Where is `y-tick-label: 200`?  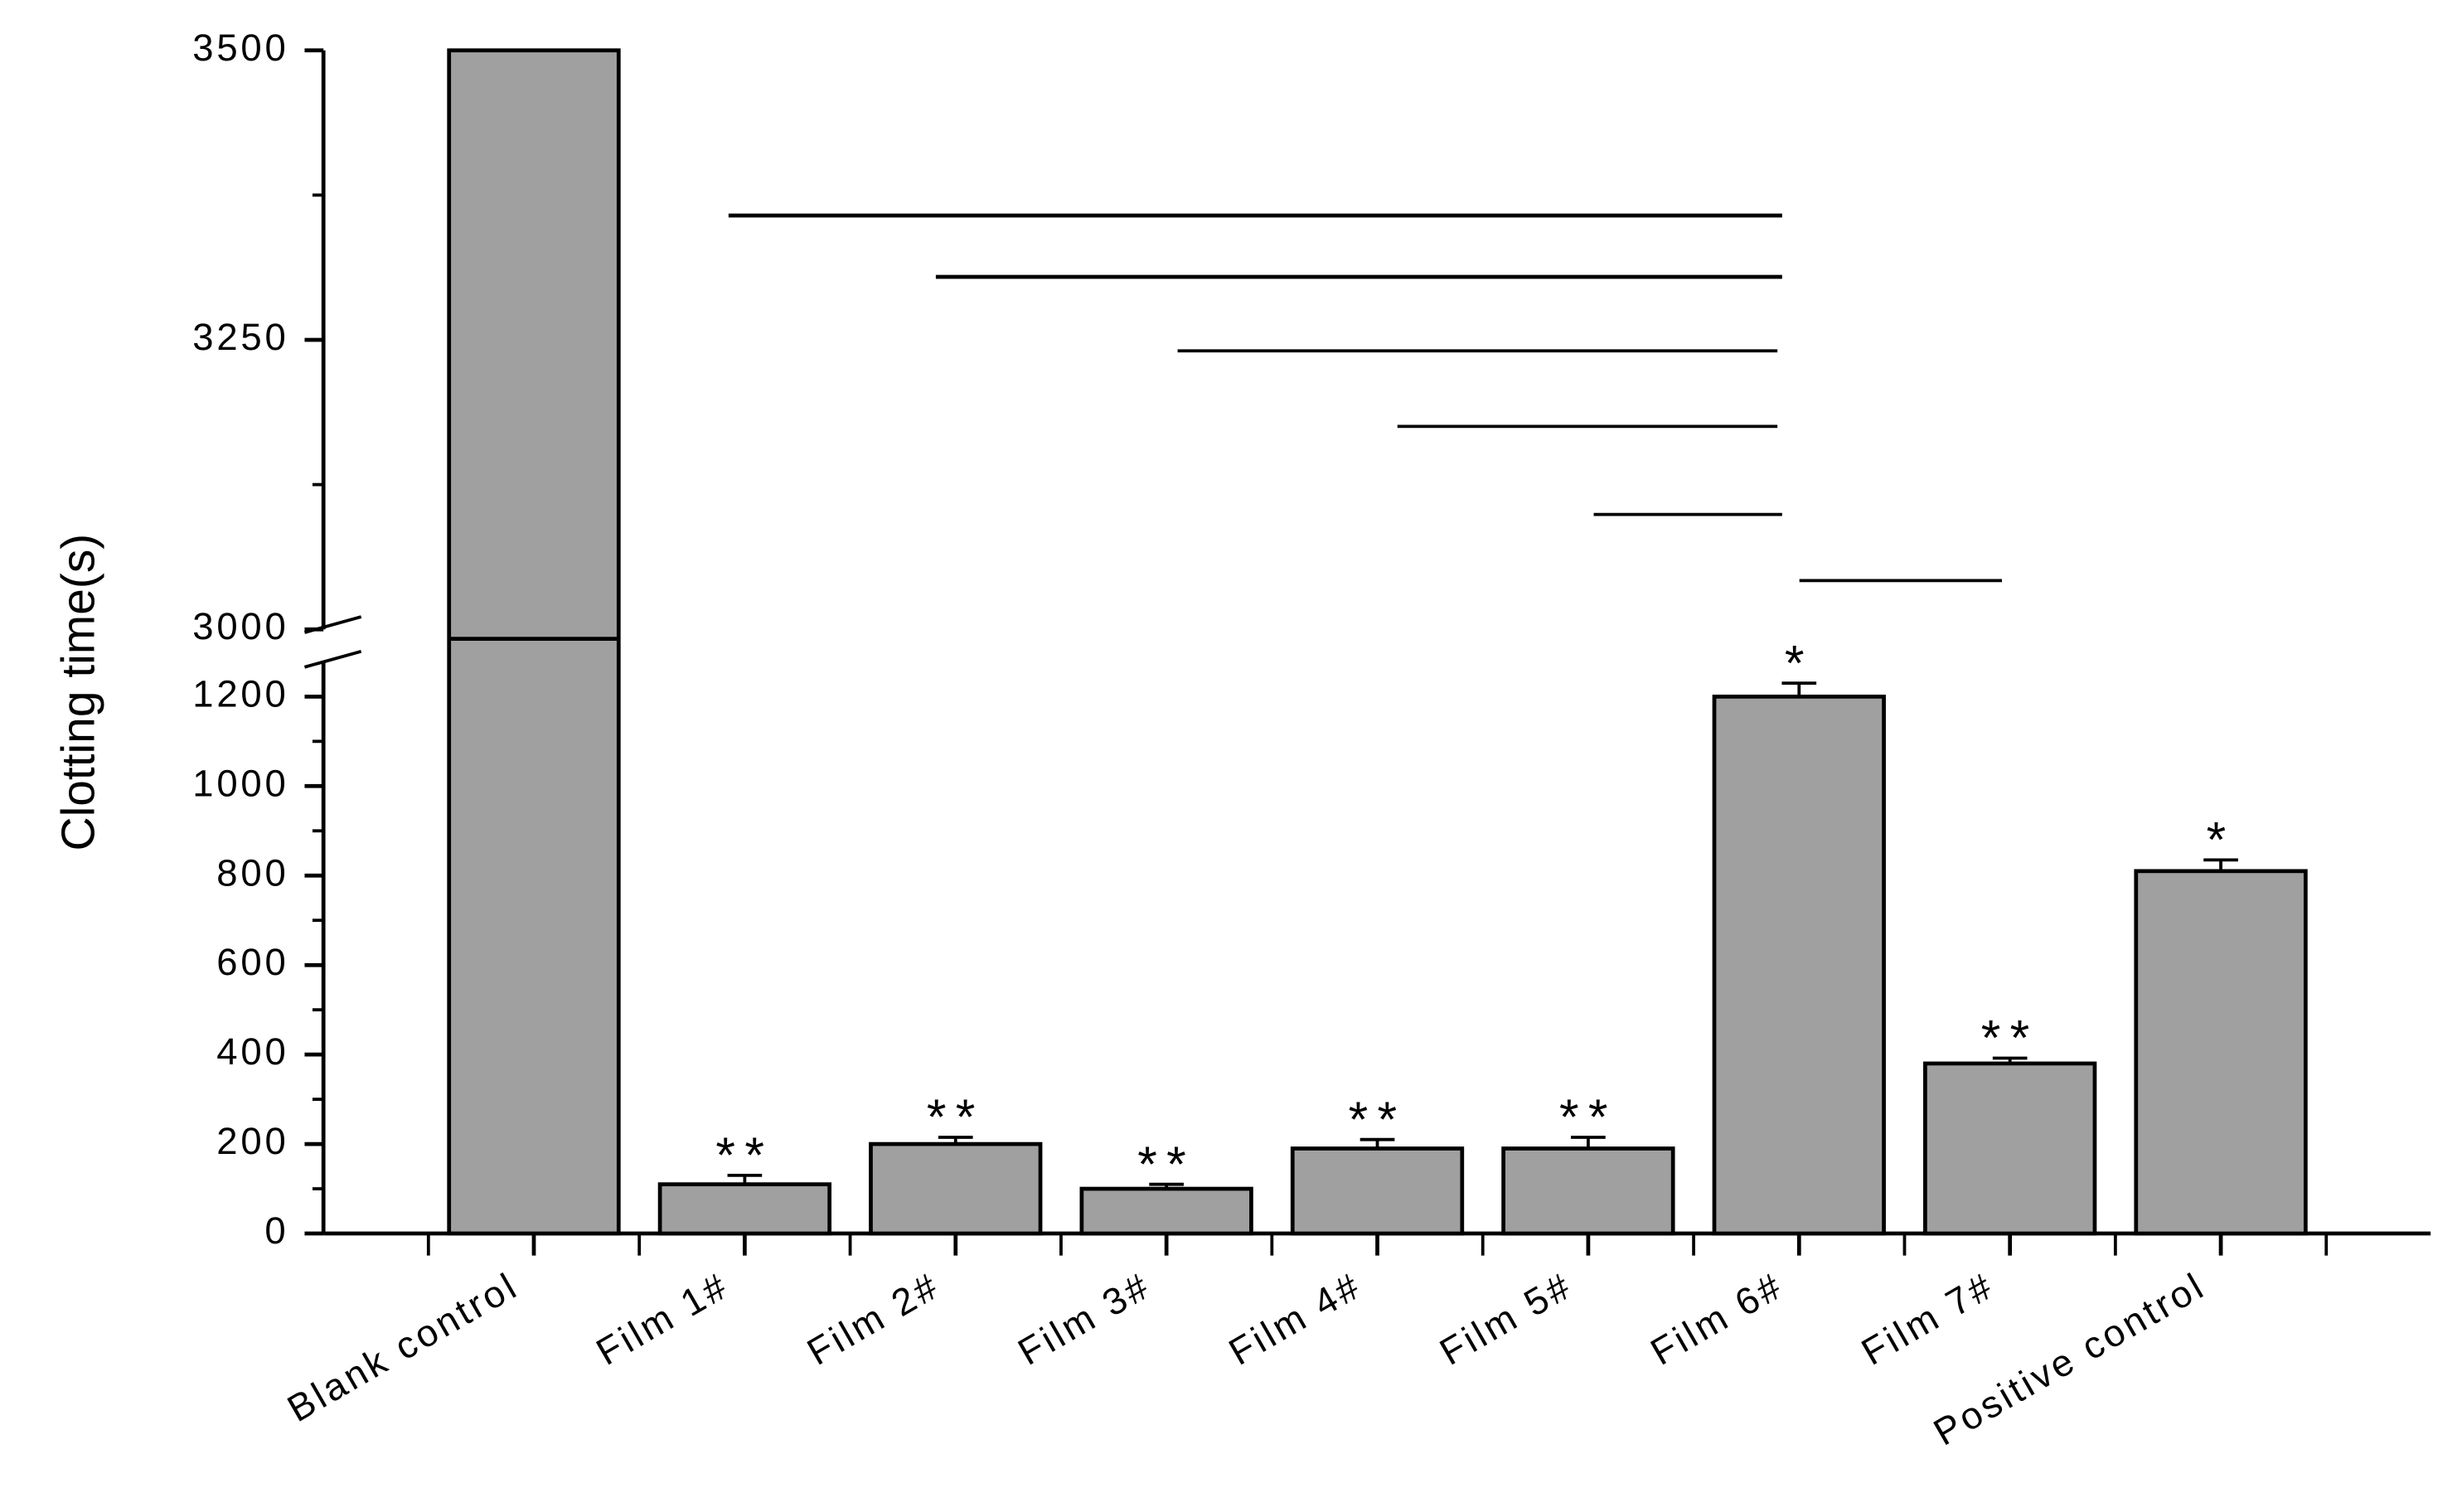
y-tick-label: 200 is located at coordinates (252, 1141).